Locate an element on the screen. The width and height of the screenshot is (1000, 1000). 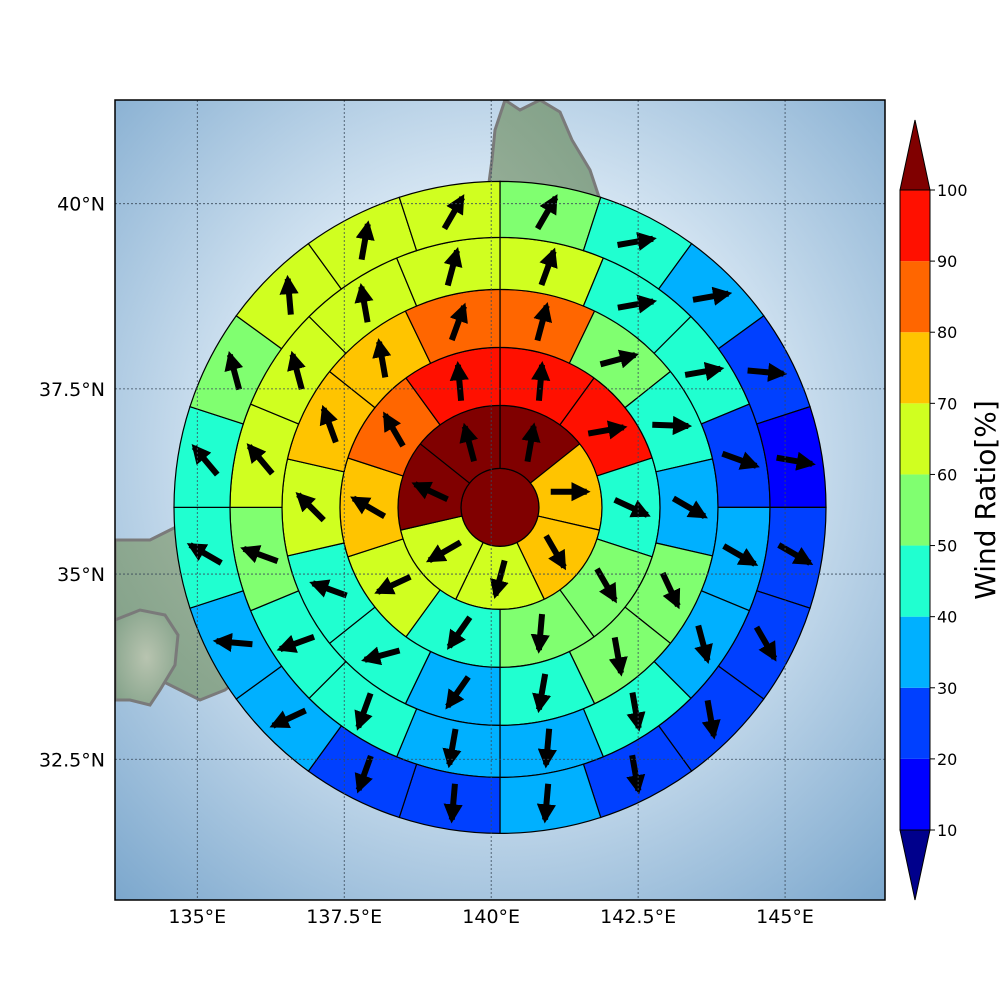
colorbar-label: Wind Ratio[%] is located at coordinates (984, 500).